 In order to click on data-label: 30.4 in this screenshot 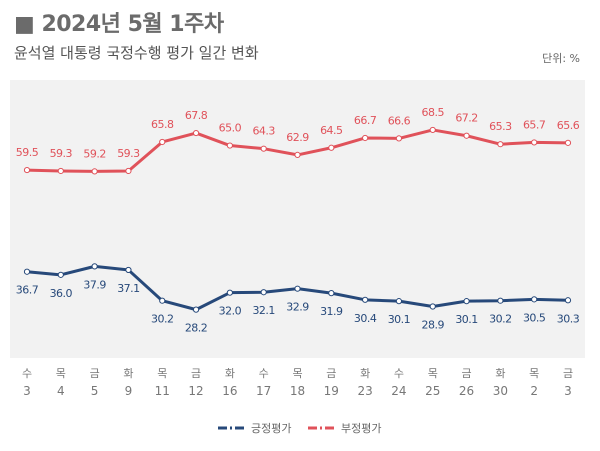, I will do `click(365, 318)`.